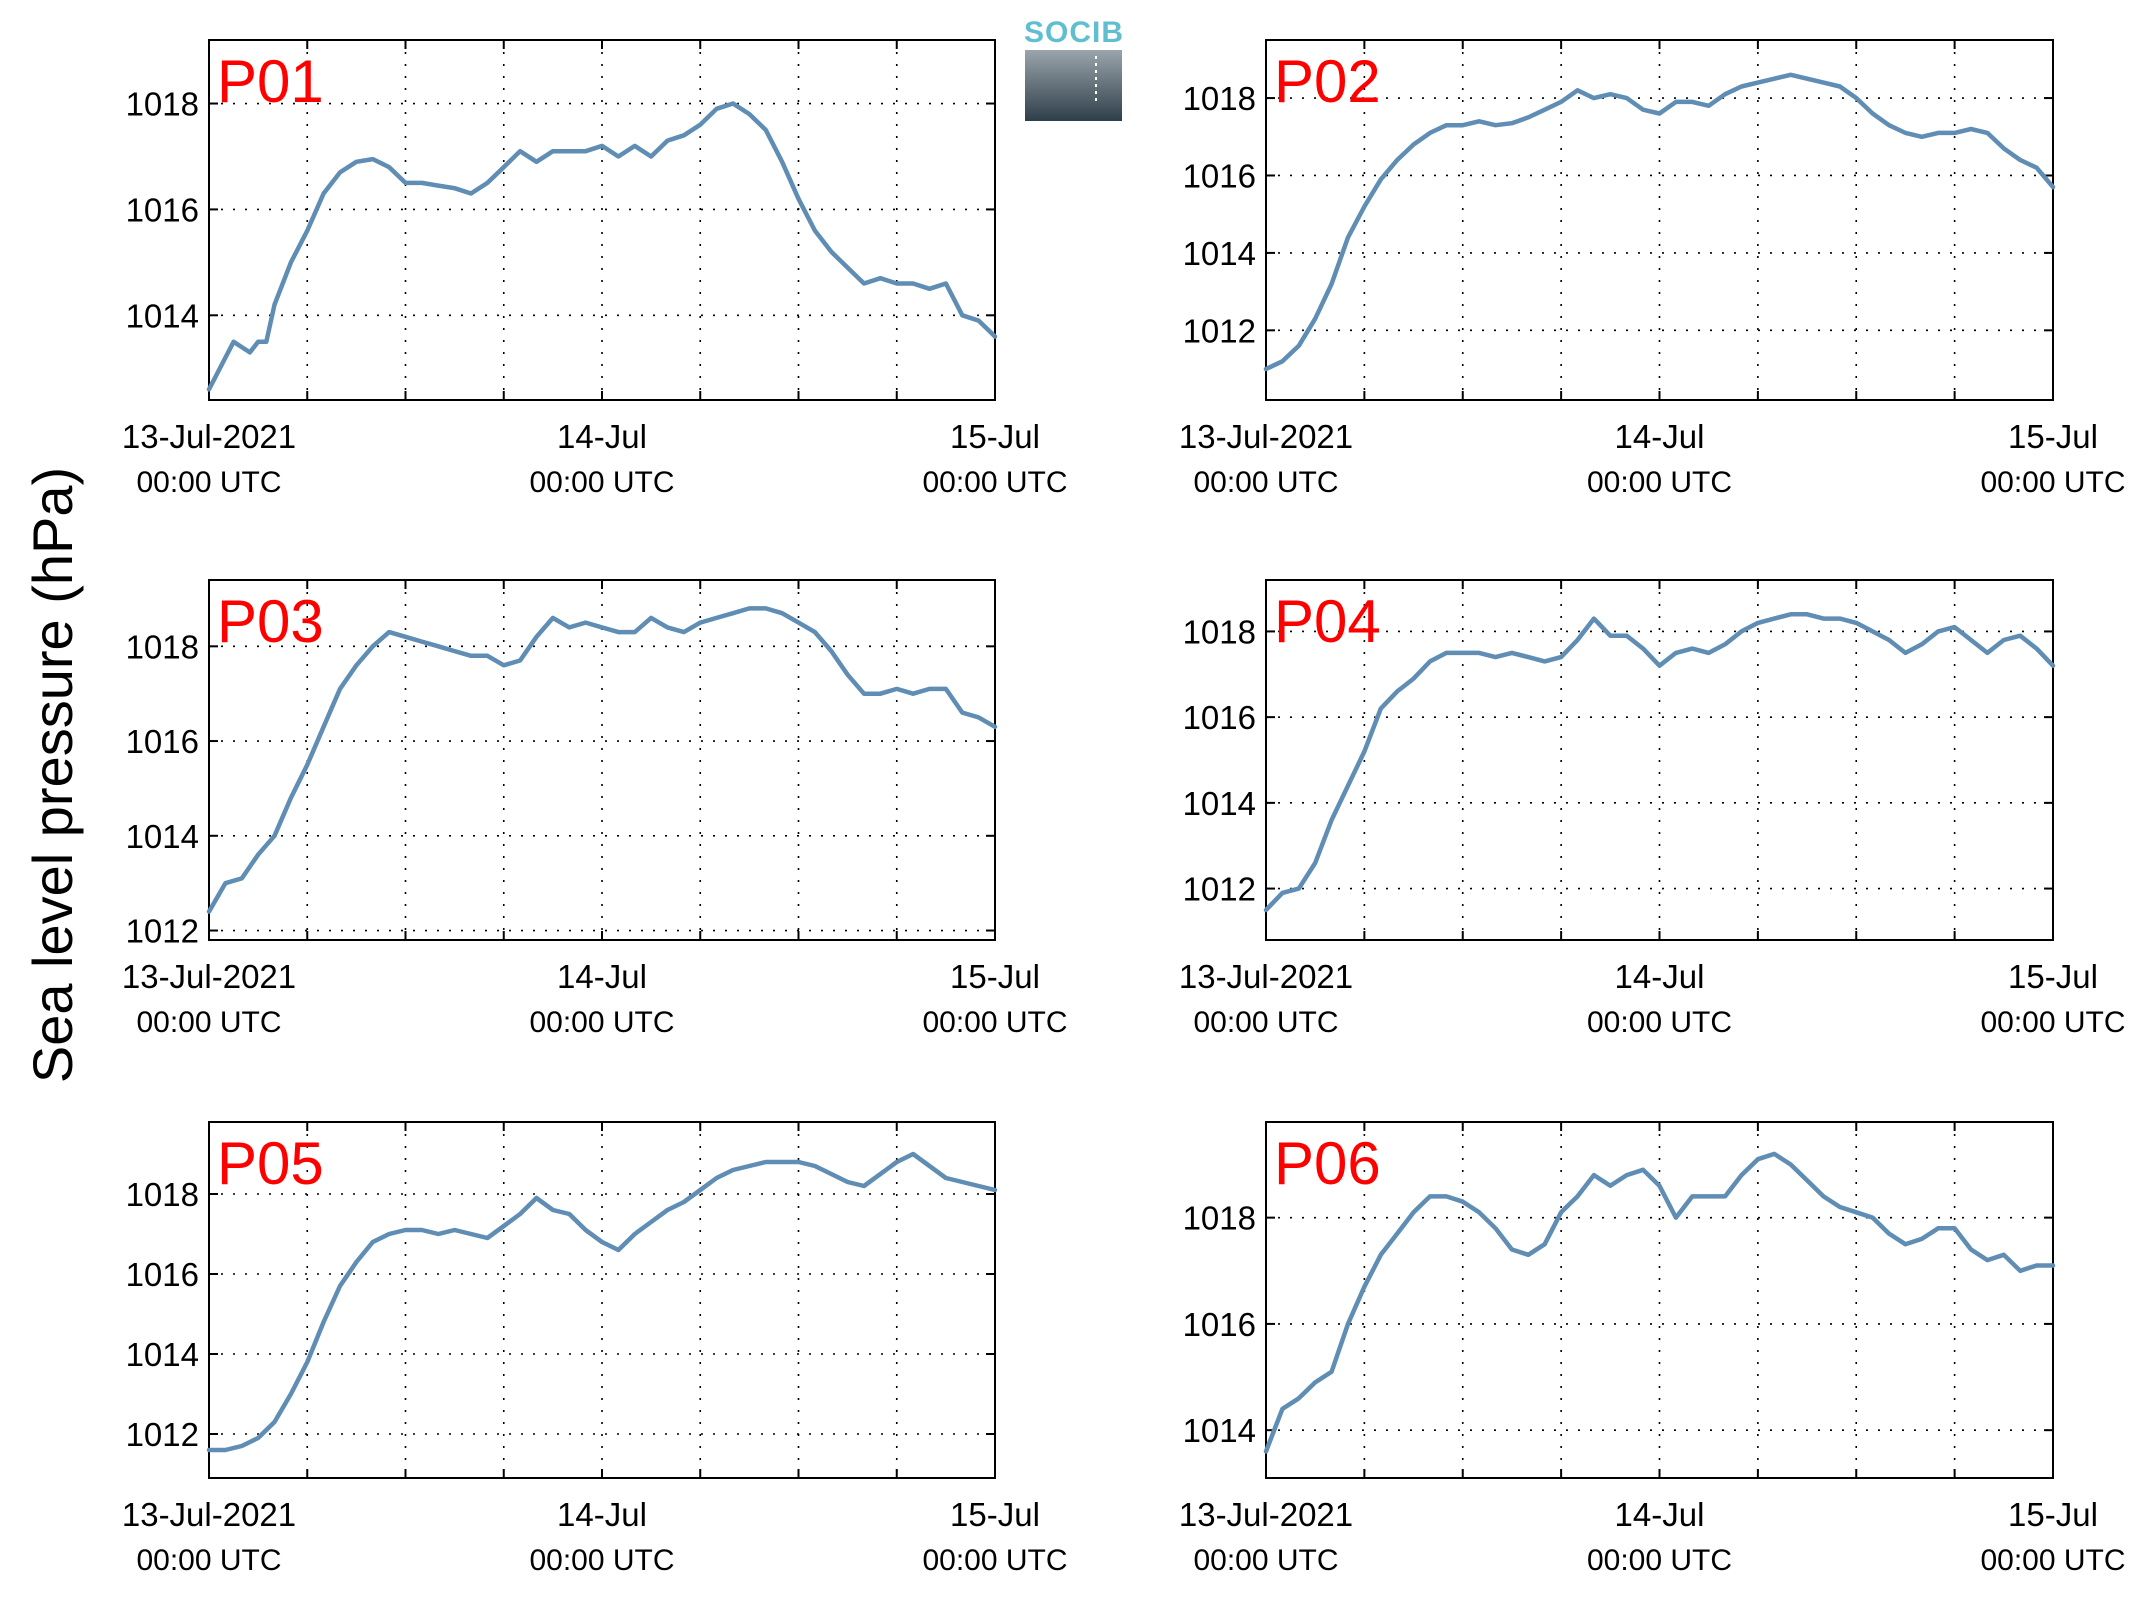  I want to click on panel-title: P05, so click(270, 1163).